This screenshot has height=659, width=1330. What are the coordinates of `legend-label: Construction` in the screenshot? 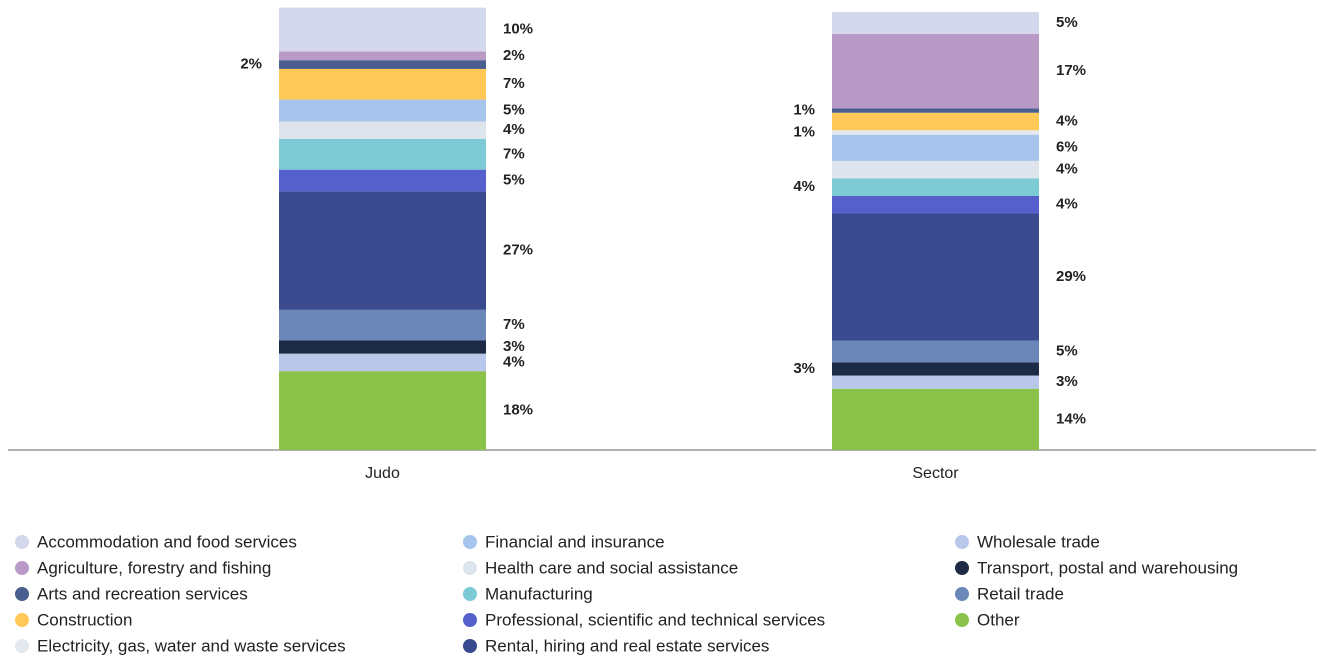 It's located at (84, 619).